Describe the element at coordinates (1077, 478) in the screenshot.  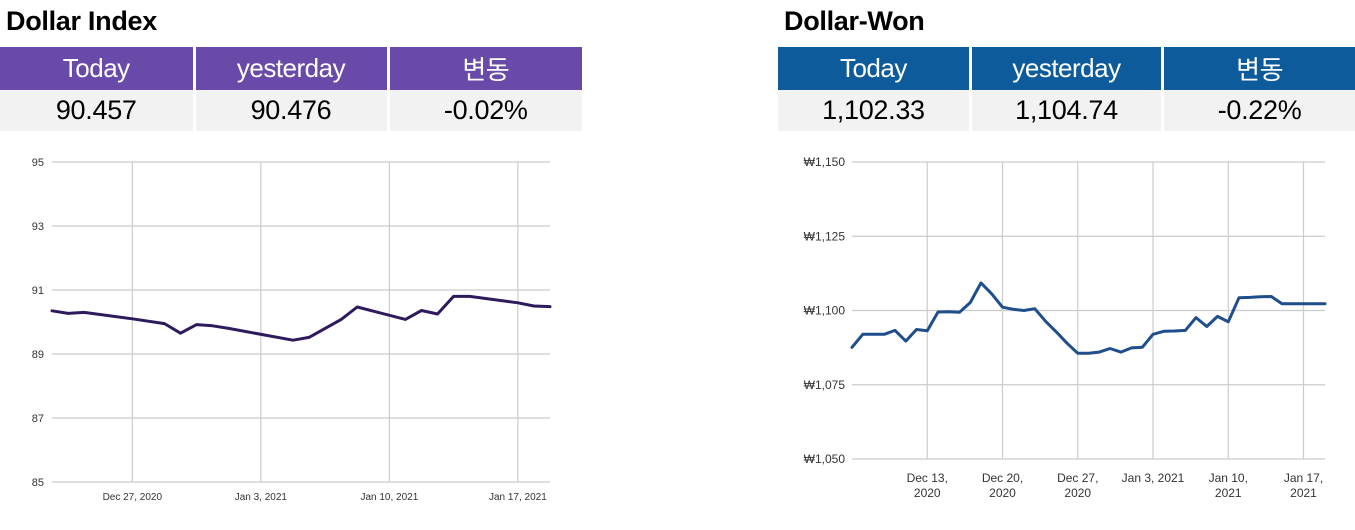
I see `x-tick-label: Dec 27,` at that location.